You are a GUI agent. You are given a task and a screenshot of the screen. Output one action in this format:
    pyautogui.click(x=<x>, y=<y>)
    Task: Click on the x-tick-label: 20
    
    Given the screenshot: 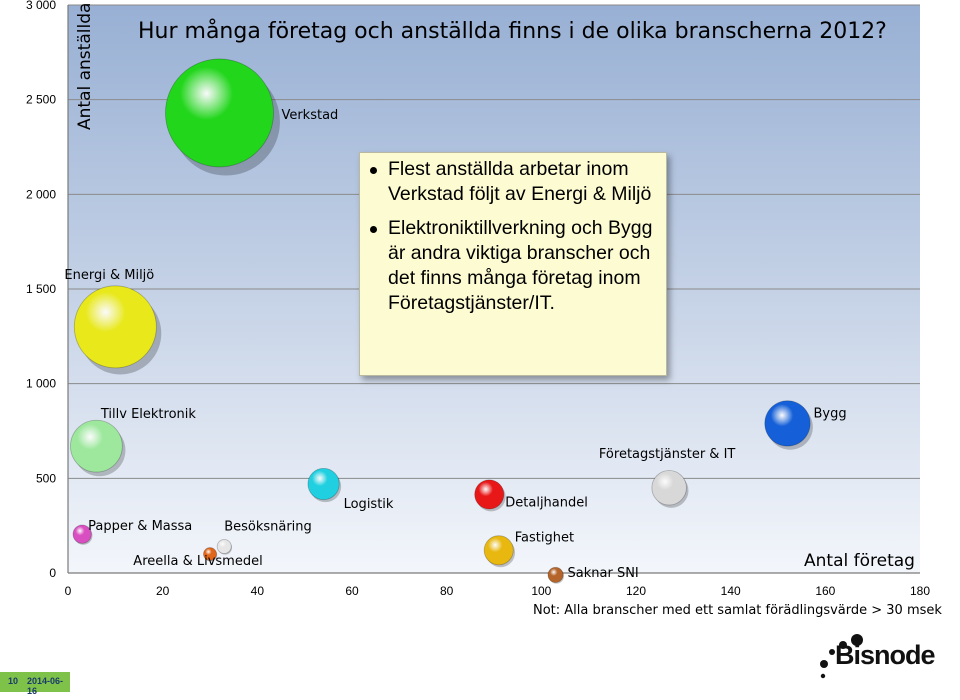 What is the action you would take?
    pyautogui.click(x=163, y=591)
    